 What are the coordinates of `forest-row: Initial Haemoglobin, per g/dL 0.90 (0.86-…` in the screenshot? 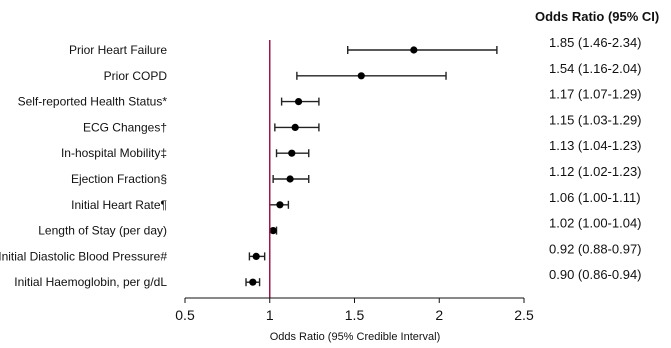 It's located at (327, 278).